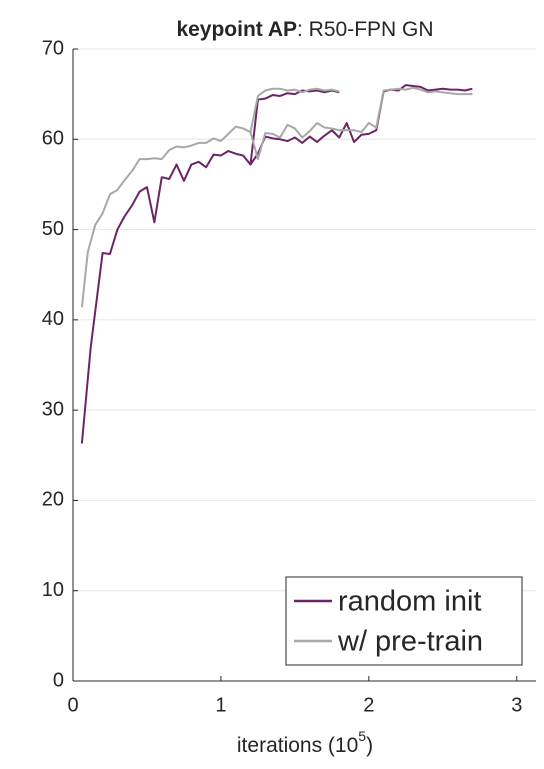 This screenshot has height=769, width=544. Describe the element at coordinates (297, 745) in the screenshot. I see `x-label-text: iterations (10` at that location.